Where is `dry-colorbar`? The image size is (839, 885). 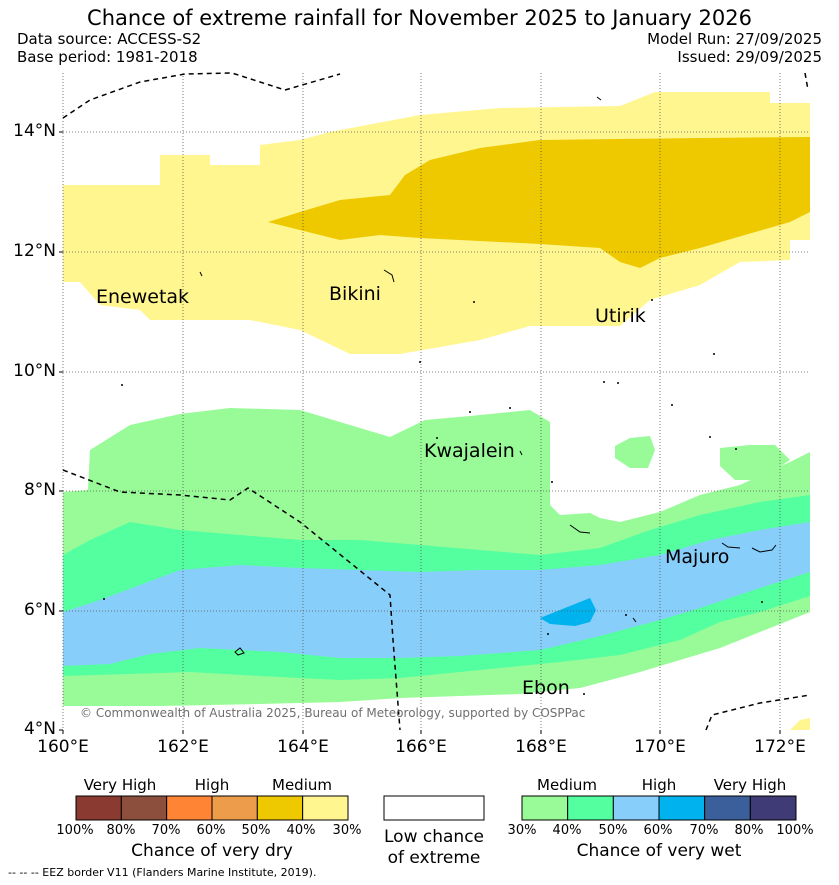 dry-colorbar is located at coordinates (212, 808).